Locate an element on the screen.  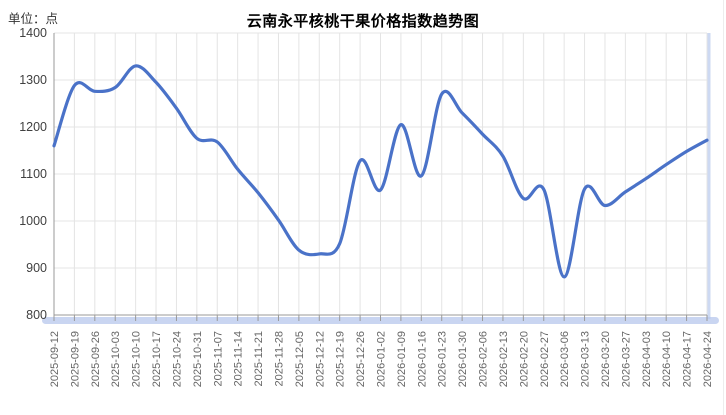
x-tick-label: 2026-03-27 is located at coordinates (626, 359).